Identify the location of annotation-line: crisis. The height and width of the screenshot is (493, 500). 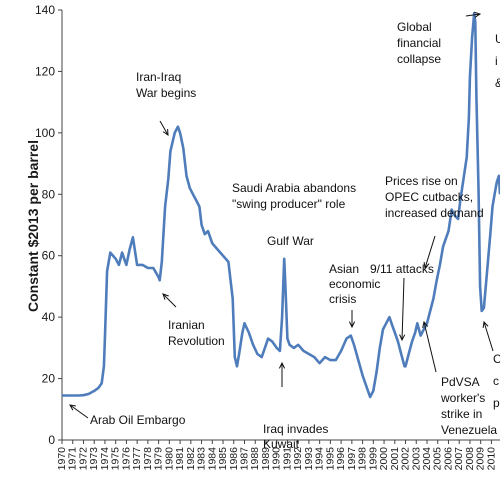
(342, 299).